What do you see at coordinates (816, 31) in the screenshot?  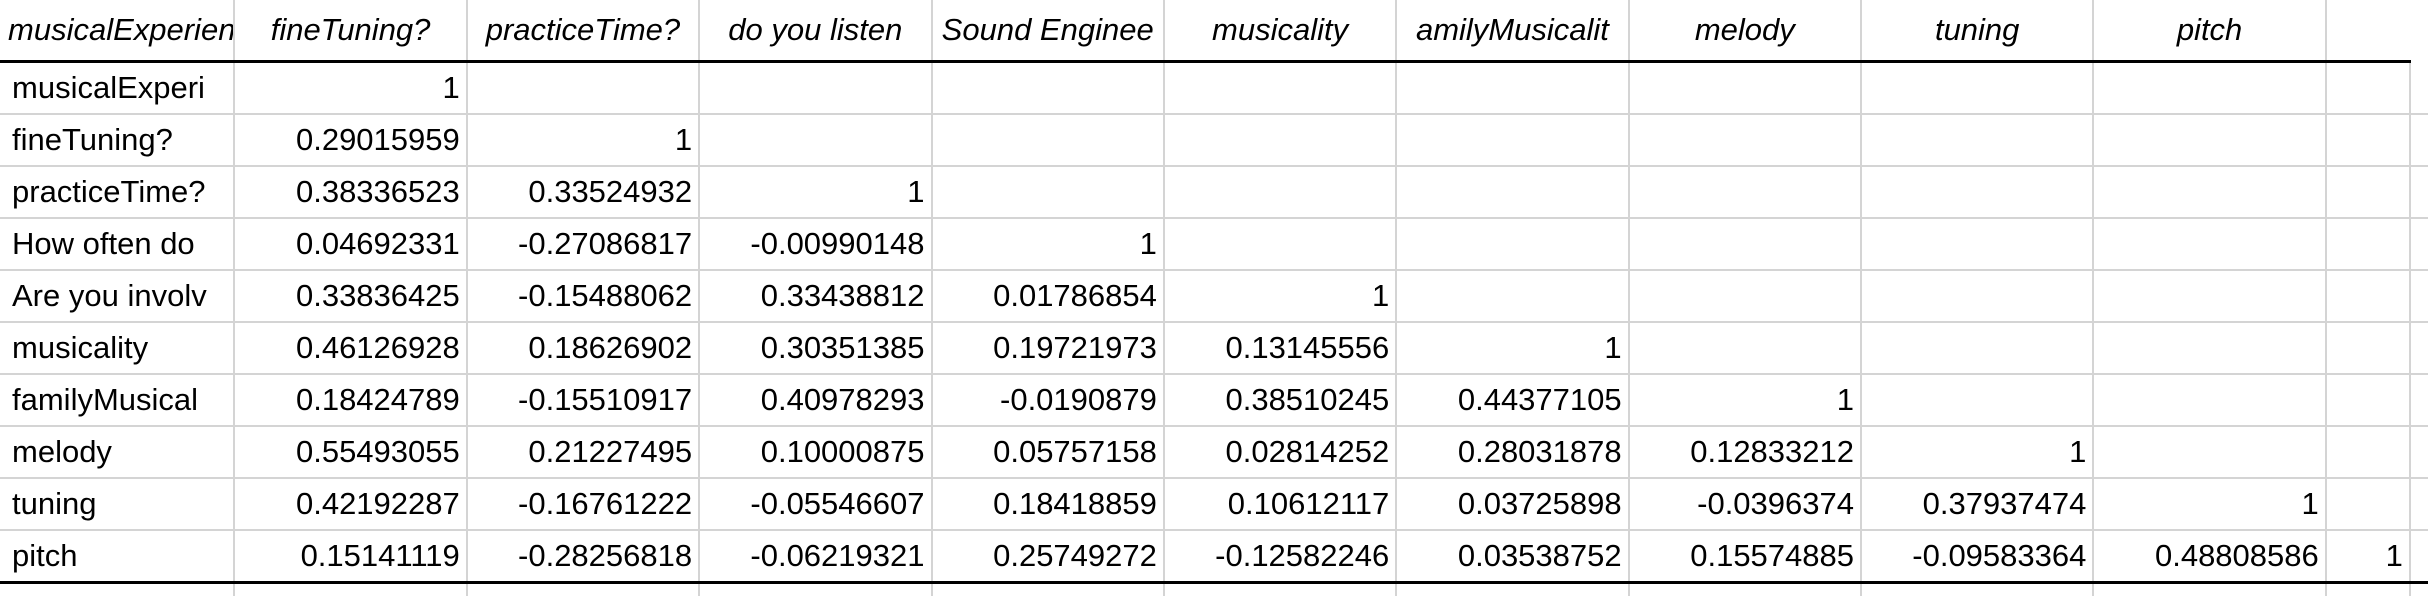 I see `column-header-cell: do you listen` at bounding box center [816, 31].